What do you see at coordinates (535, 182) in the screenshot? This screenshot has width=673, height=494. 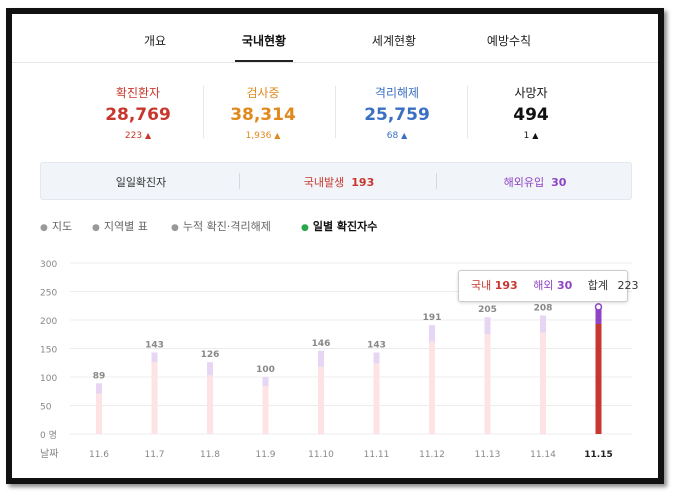 I see `daily-overseas: 해외유입 30` at bounding box center [535, 182].